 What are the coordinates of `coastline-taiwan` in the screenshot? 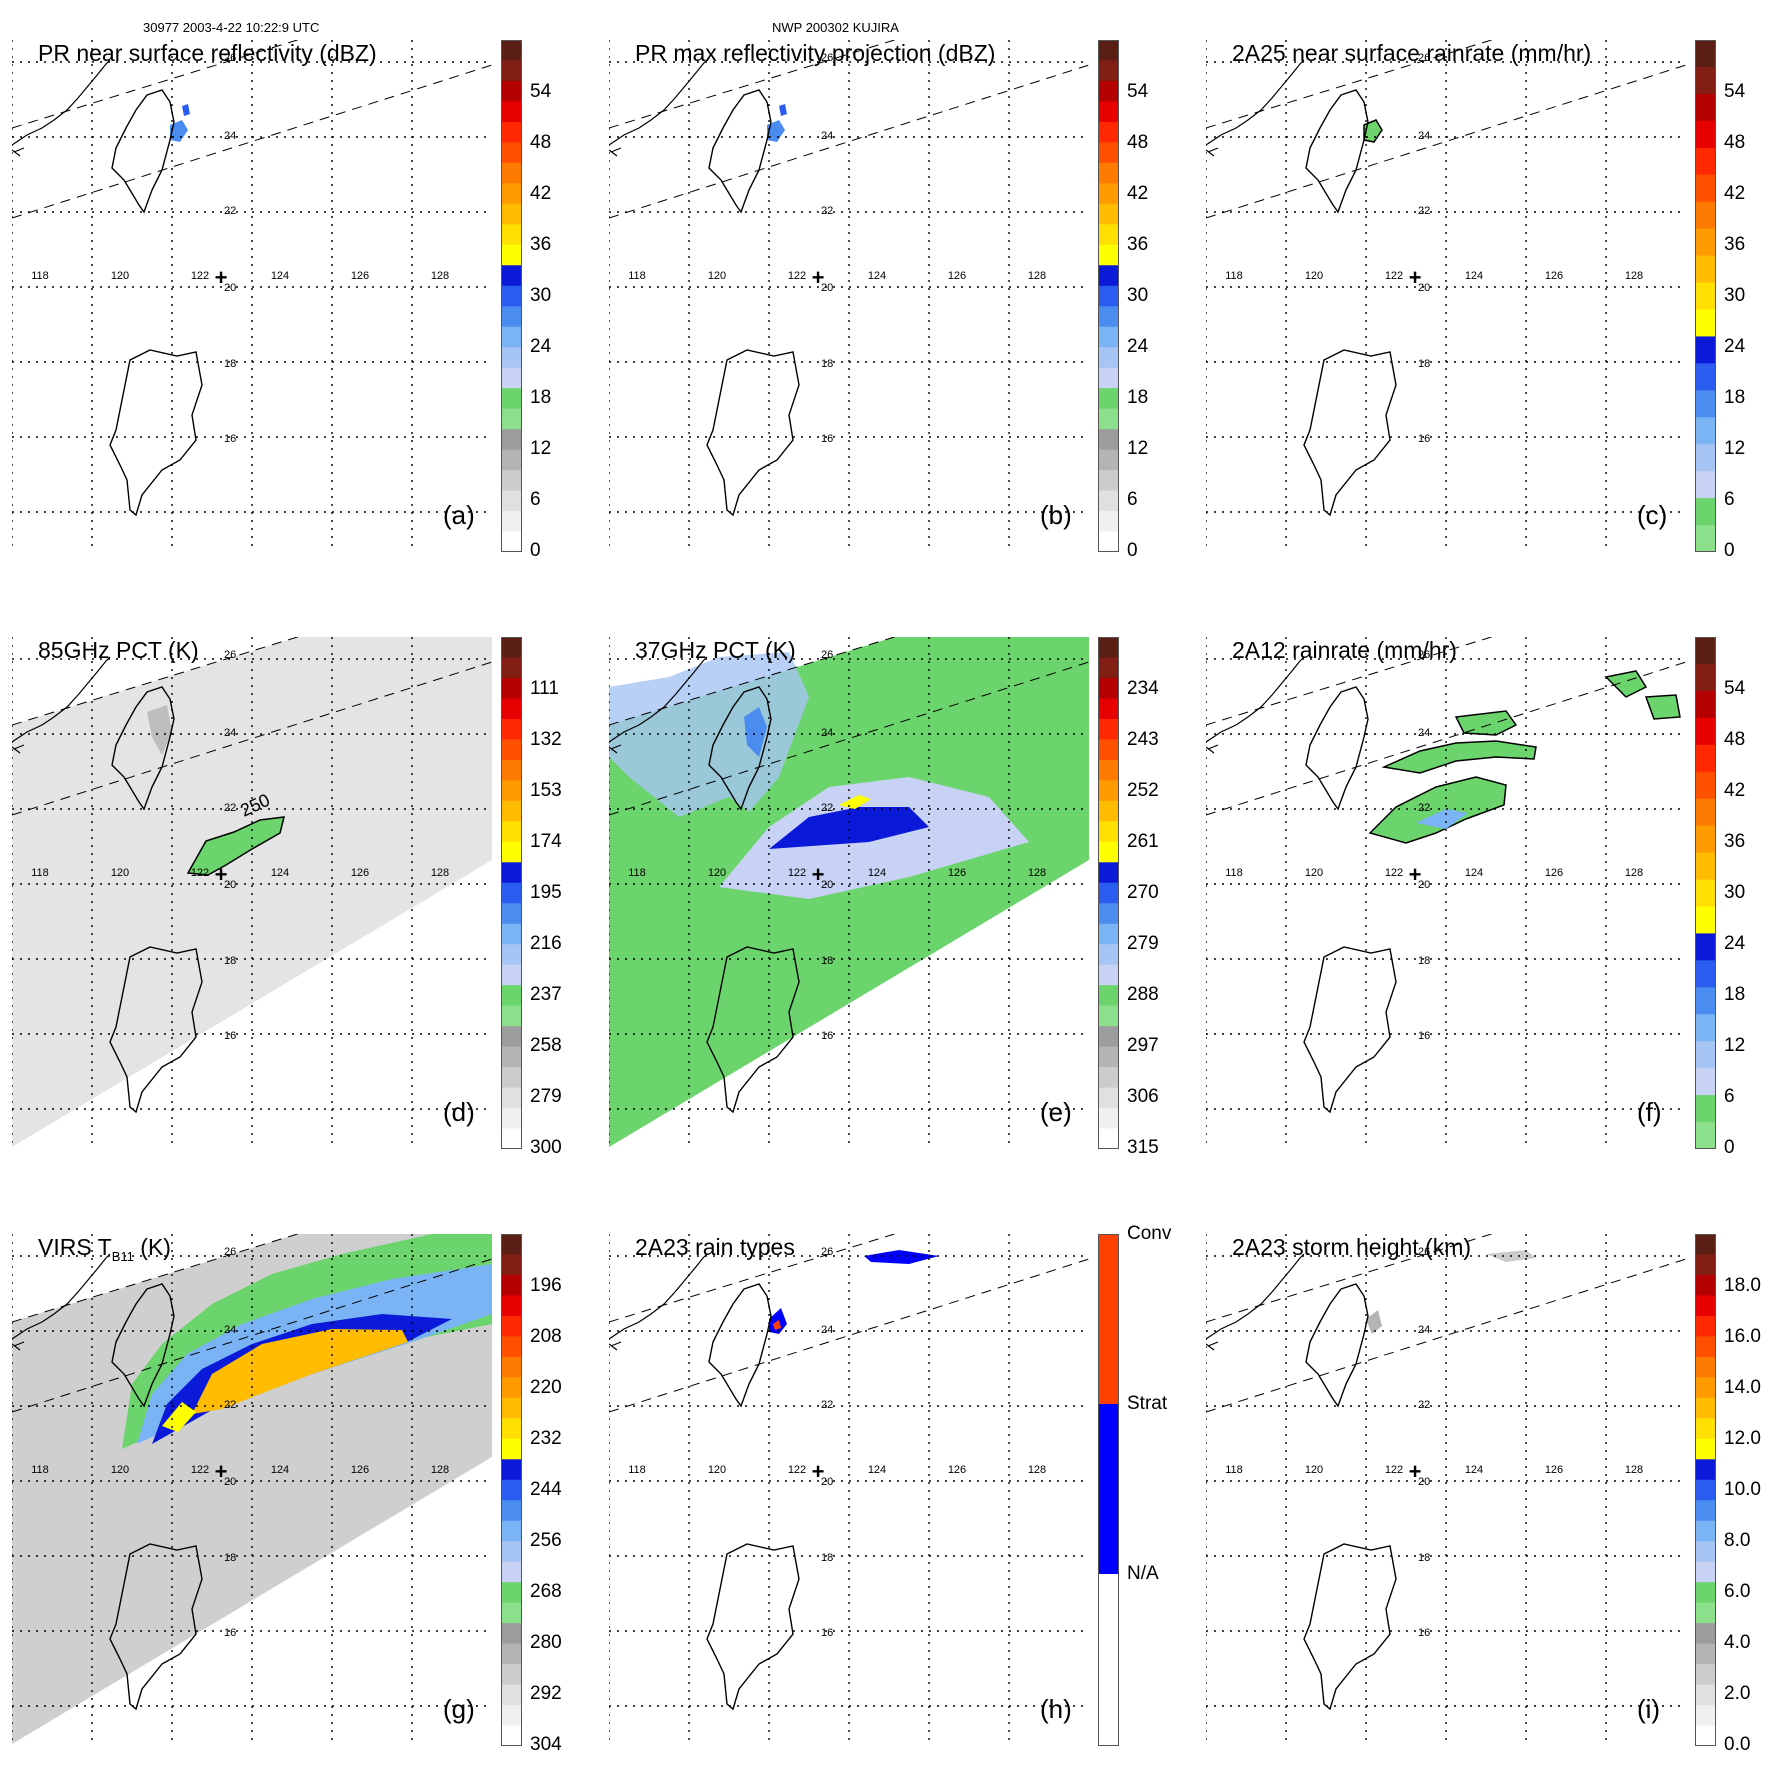 It's located at (740, 748).